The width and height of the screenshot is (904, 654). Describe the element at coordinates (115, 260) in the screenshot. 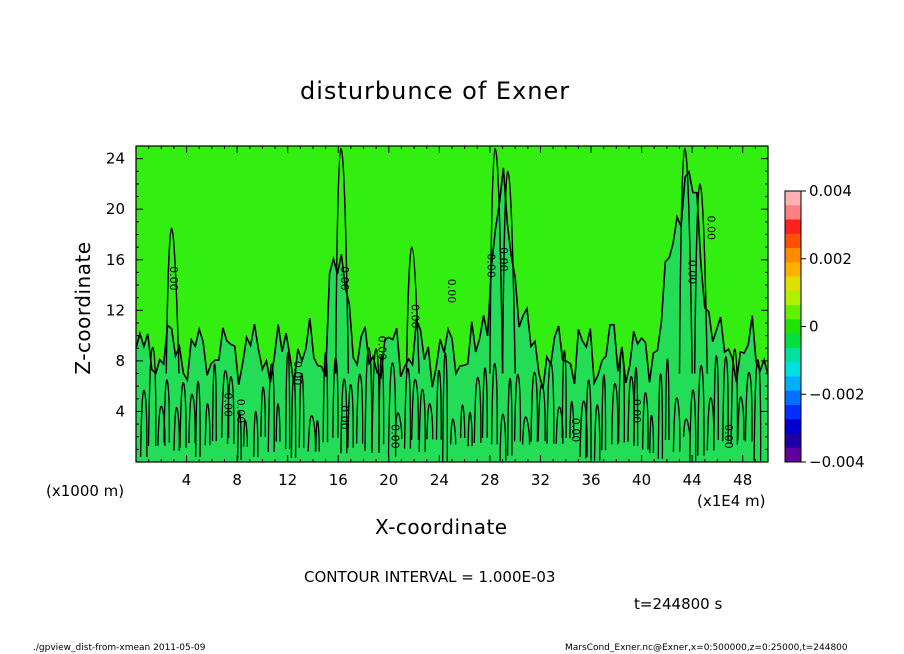

I see `y-tick-label: 16` at that location.